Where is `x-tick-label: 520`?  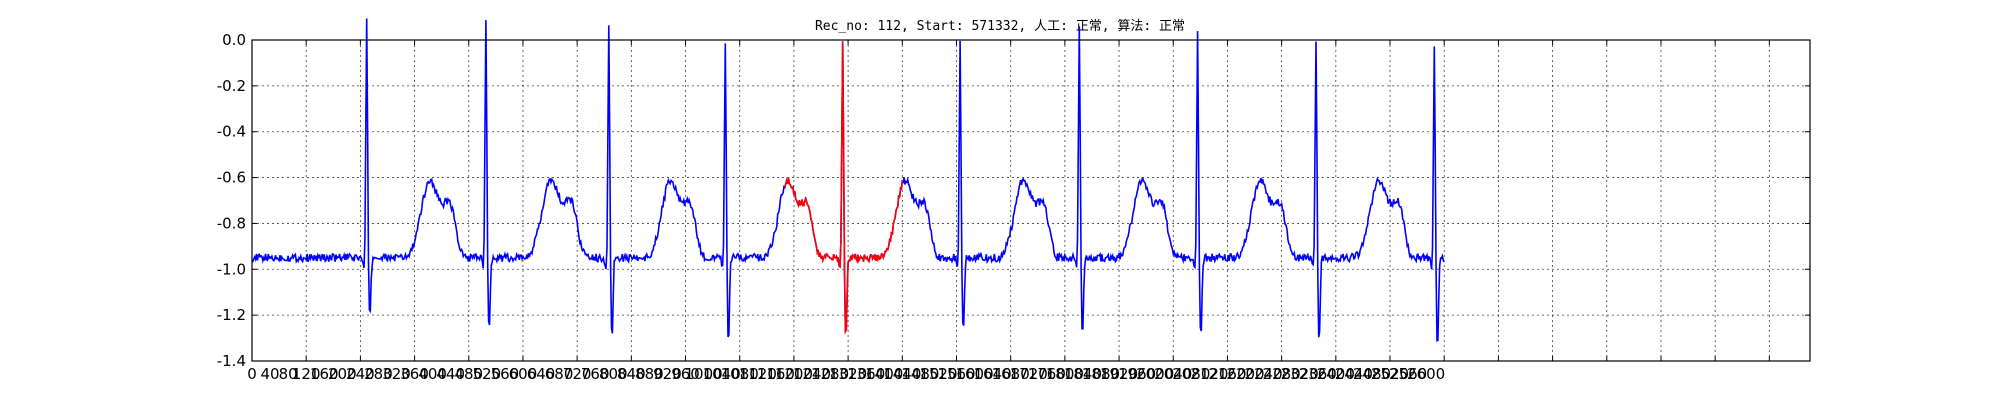 x-tick-label: 520 is located at coordinates (487, 374).